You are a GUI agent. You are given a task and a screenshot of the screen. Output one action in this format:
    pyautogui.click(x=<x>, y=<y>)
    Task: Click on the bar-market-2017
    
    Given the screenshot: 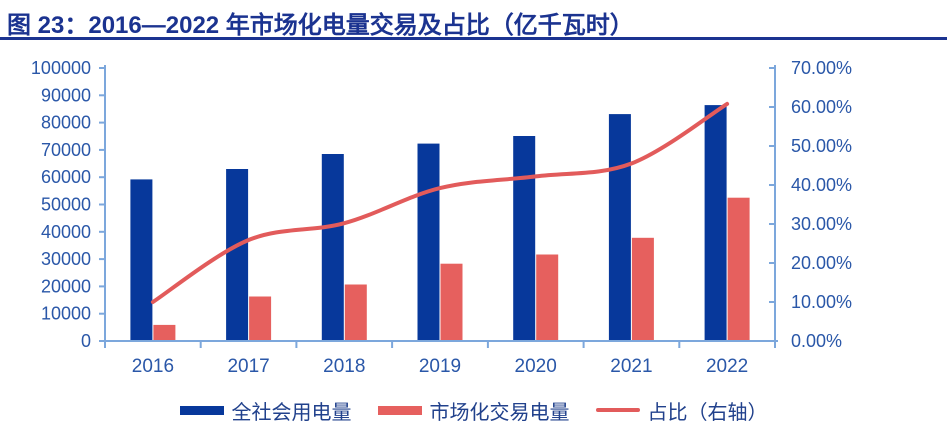 What is the action you would take?
    pyautogui.click(x=260, y=318)
    